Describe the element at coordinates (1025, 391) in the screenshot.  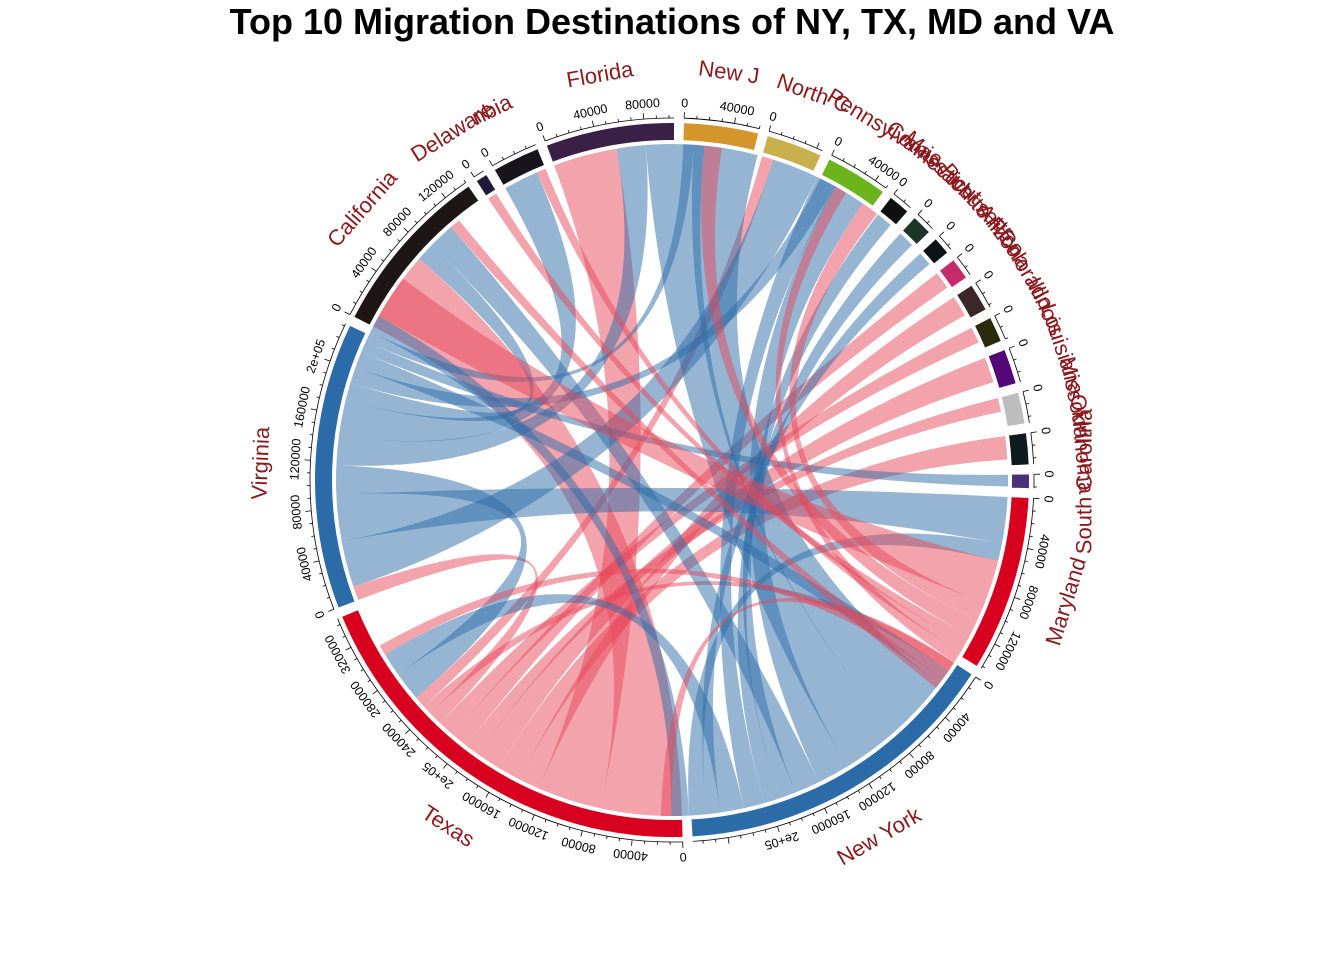
I see `tick-missouri` at that location.